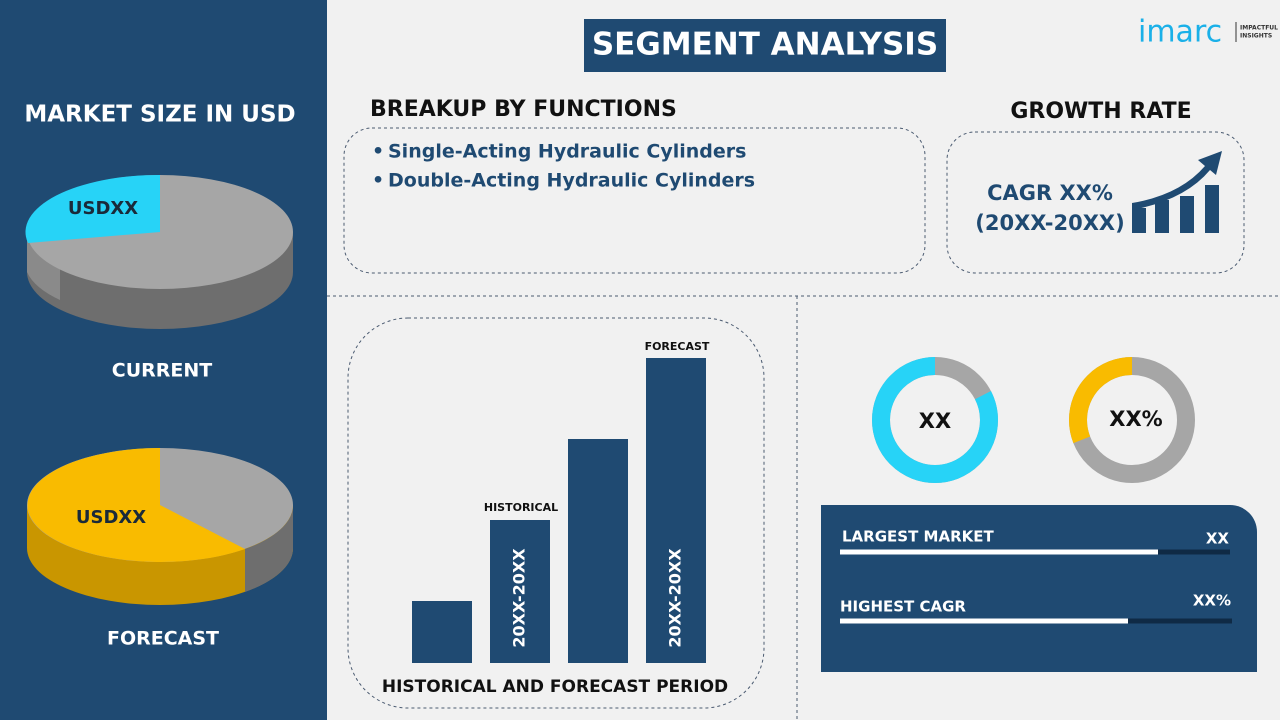 The height and width of the screenshot is (725, 1280). I want to click on title-box, so click(765, 45).